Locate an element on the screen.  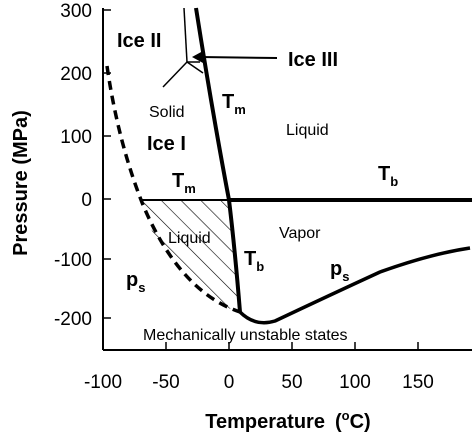
ice3-label: Ice III is located at coordinates (313, 60).